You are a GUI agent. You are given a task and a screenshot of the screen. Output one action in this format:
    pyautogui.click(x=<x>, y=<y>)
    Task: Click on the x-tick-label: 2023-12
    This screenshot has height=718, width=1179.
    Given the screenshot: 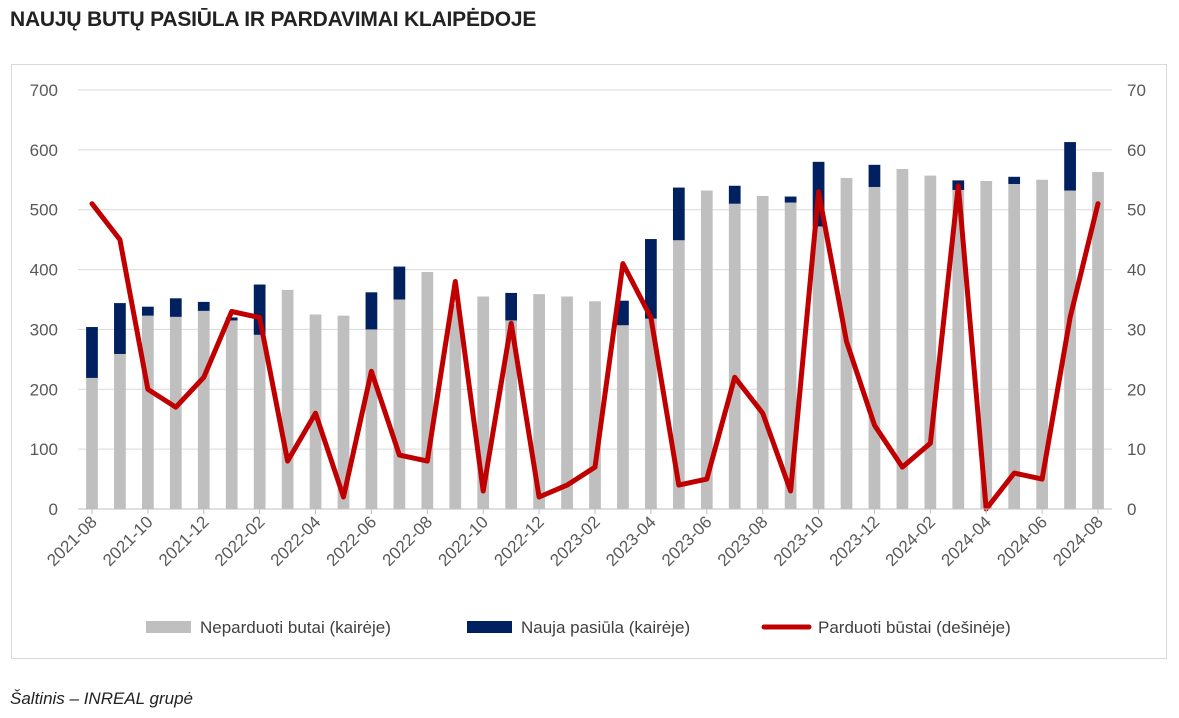 What is the action you would take?
    pyautogui.click(x=855, y=541)
    